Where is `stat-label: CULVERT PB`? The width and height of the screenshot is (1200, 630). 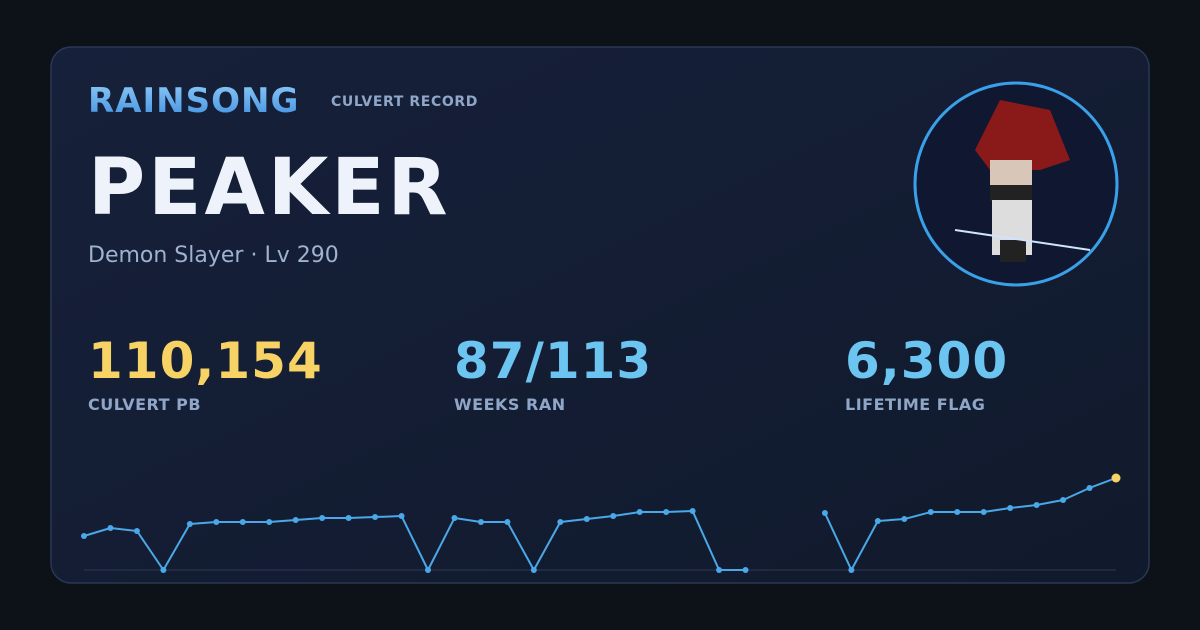
stat-label: CULVERT PB is located at coordinates (144, 404).